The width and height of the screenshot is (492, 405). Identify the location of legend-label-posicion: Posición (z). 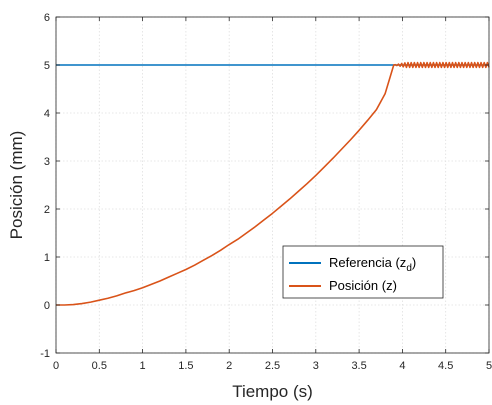
(363, 285).